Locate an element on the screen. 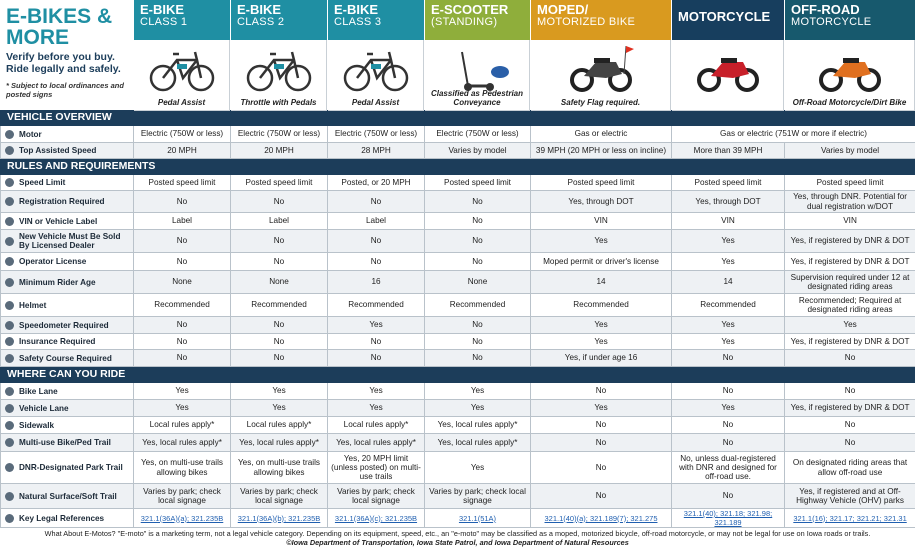  column-title-bar: E-BIKE CLASS 1 is located at coordinates (182, 20).